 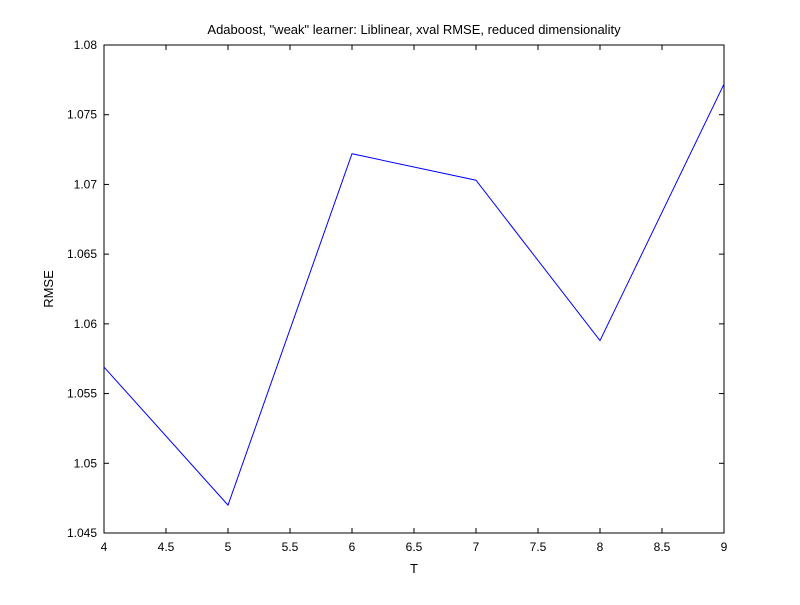 I want to click on y-tick-label: 1.05, so click(x=86, y=463).